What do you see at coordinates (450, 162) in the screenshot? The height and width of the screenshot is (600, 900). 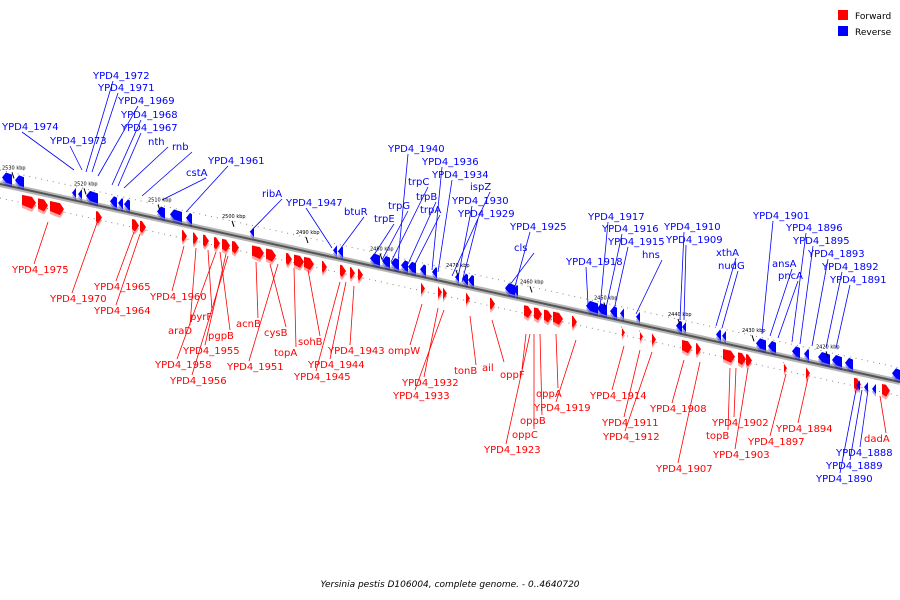 I see `gene-label-ypd4-1936: YPD4_1936` at bounding box center [450, 162].